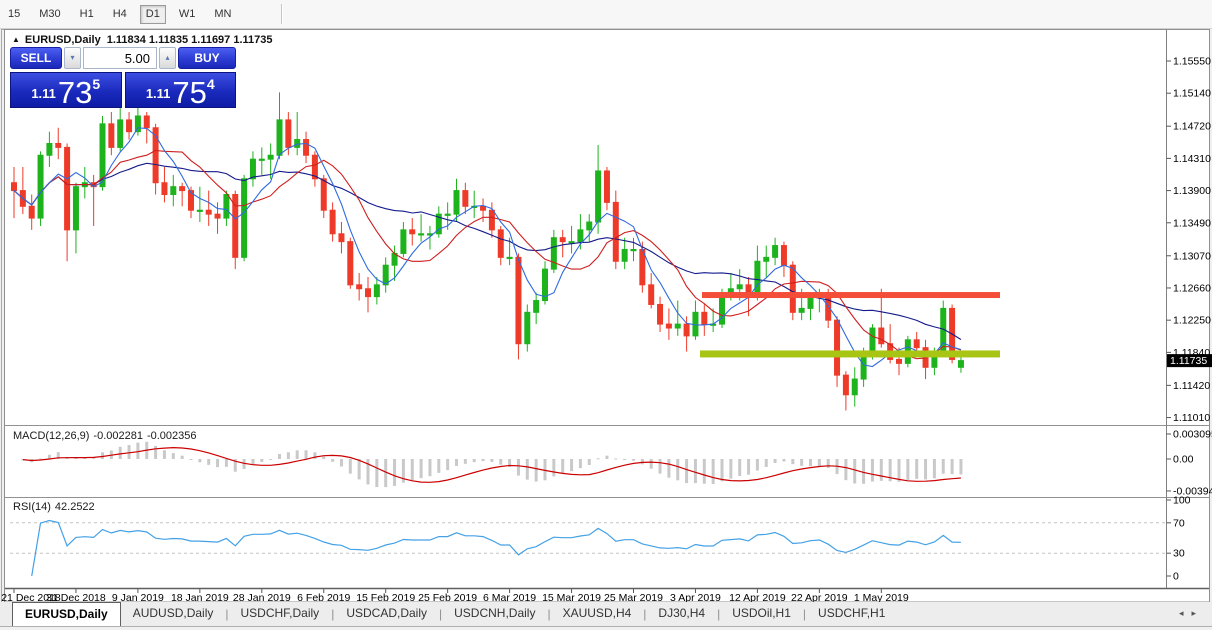  What do you see at coordinates (1192, 223) in the screenshot?
I see `price-axis-label: 1.13490` at bounding box center [1192, 223].